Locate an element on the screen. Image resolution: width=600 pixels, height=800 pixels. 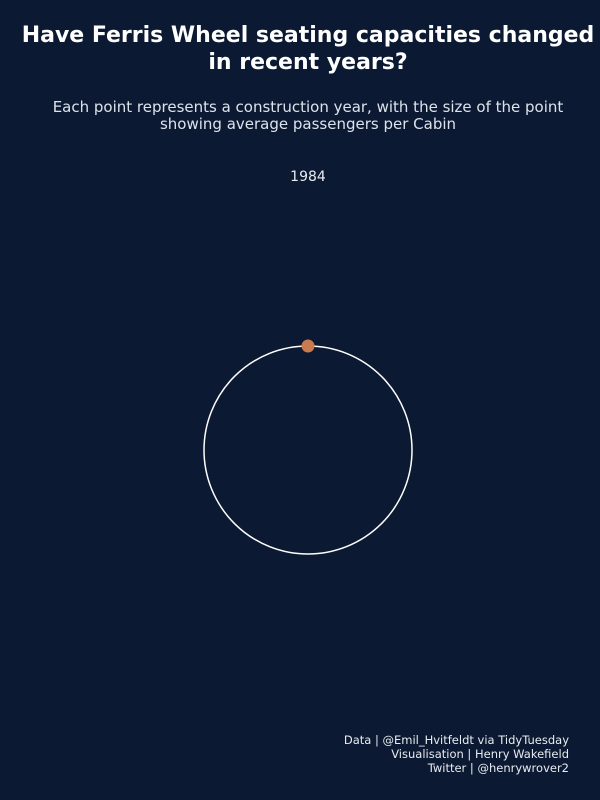
chart-title-line2: in recent years? is located at coordinates (308, 62).